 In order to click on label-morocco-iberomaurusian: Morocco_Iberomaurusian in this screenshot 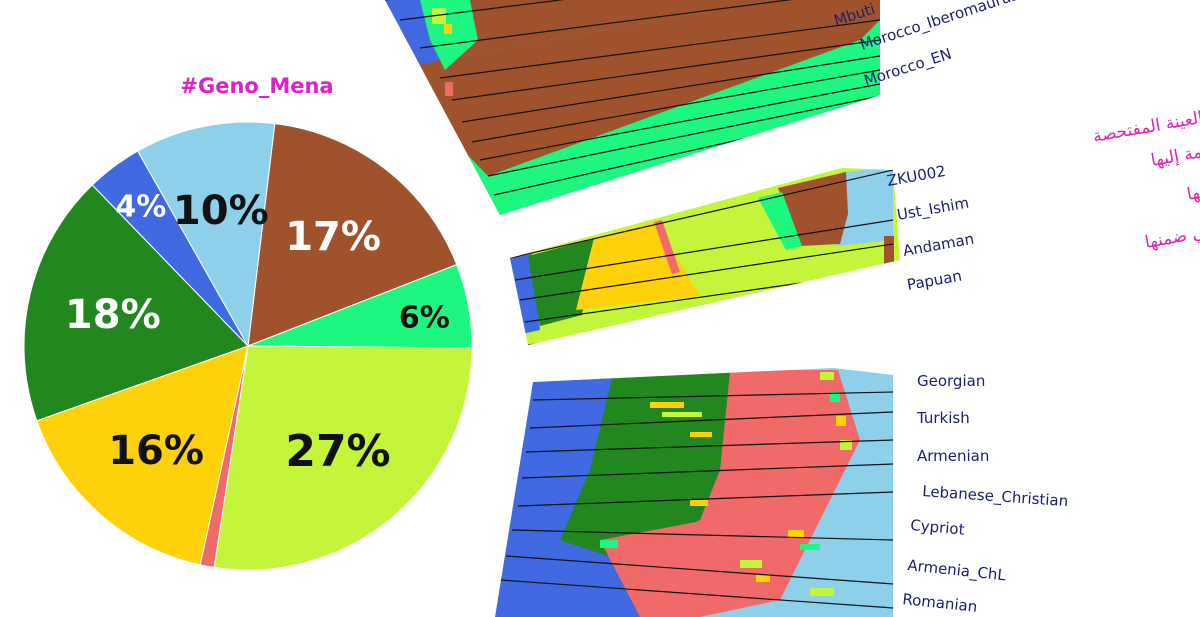, I will do `click(950, 27)`.